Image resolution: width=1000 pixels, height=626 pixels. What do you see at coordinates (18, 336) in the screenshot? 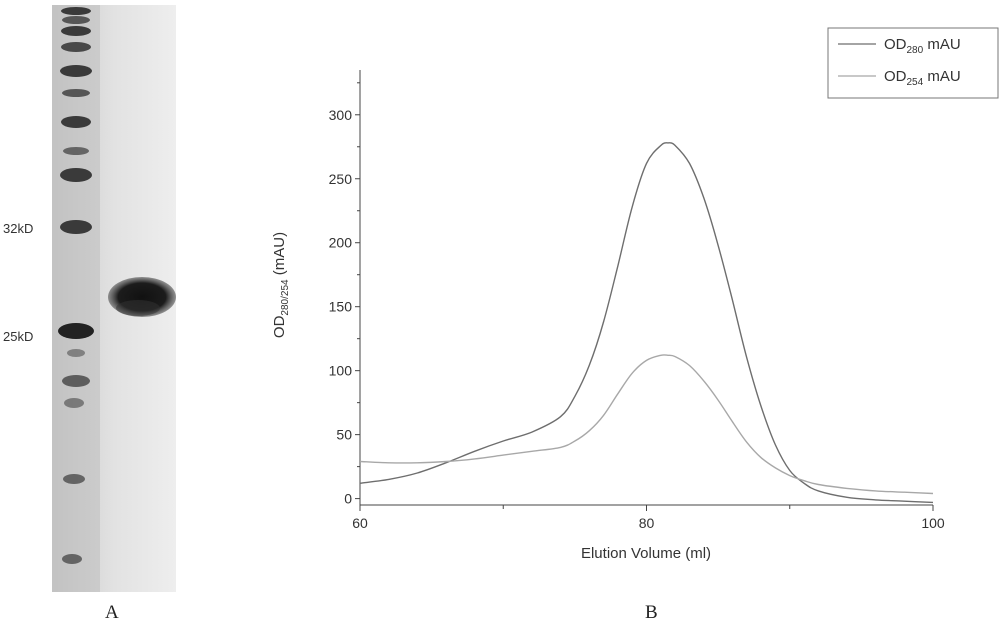
I see `marker-label-25kd: 25kD` at bounding box center [18, 336].